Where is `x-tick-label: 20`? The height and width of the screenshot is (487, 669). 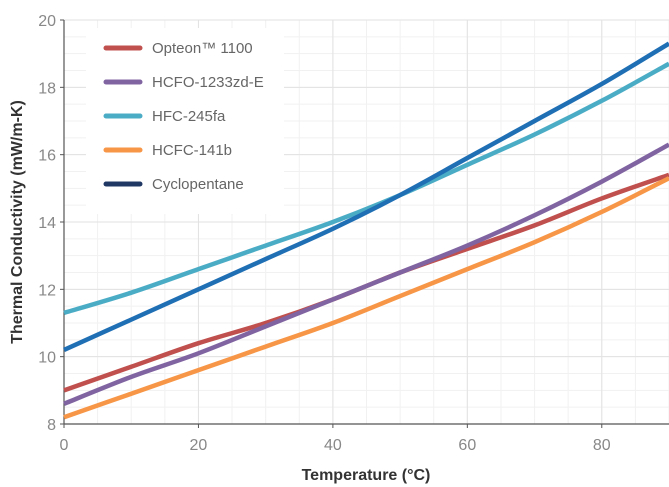
x-tick-label: 20 is located at coordinates (199, 445).